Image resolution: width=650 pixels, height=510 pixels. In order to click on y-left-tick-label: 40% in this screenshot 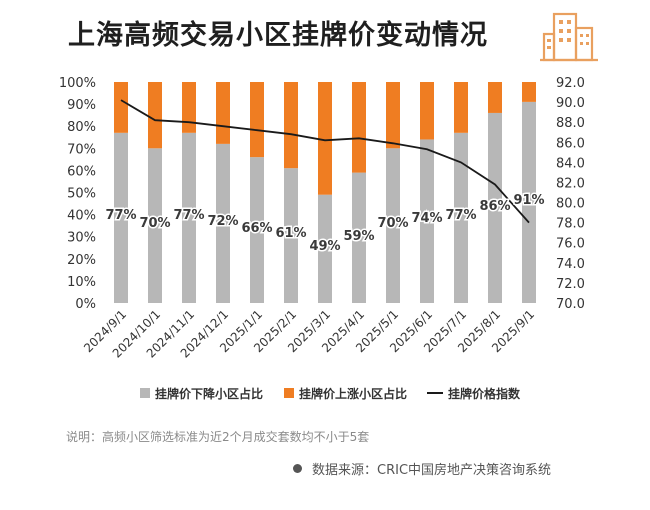, I will do `click(81, 216)`.